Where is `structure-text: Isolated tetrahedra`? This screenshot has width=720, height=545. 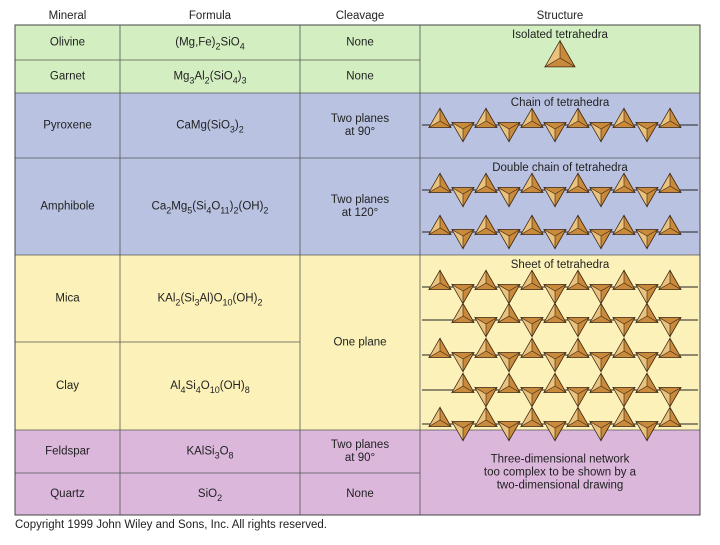 structure-text: Isolated tetrahedra is located at coordinates (560, 35).